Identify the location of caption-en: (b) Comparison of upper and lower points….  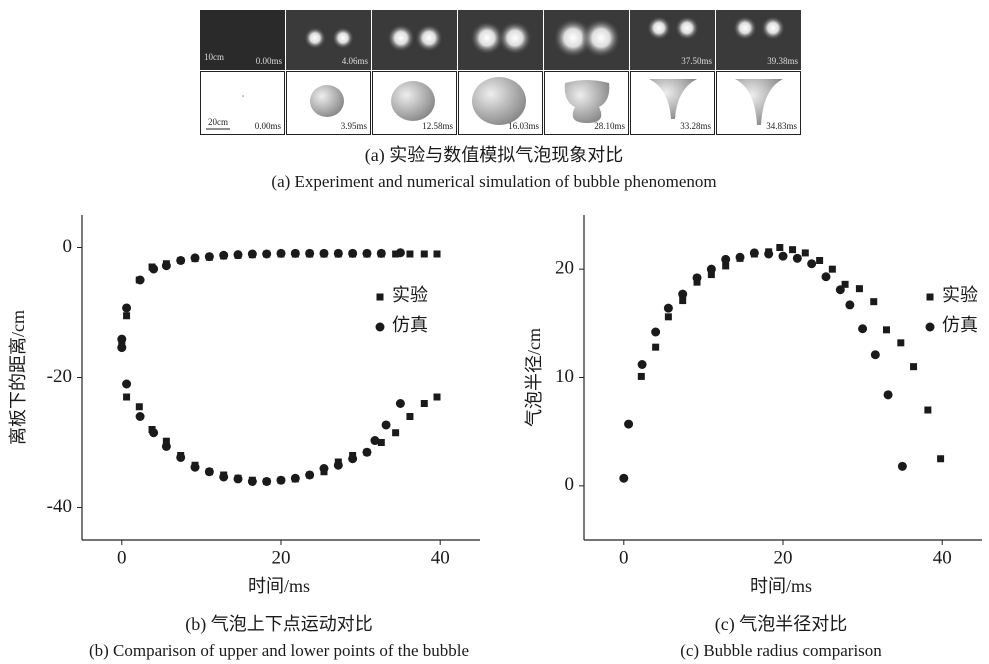
(279, 650).